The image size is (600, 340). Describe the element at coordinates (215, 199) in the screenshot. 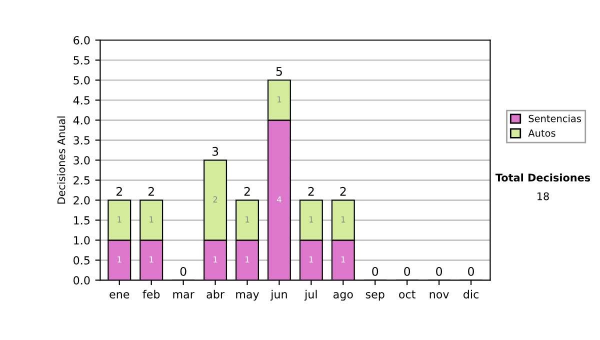

I see `data-label: 2` at that location.